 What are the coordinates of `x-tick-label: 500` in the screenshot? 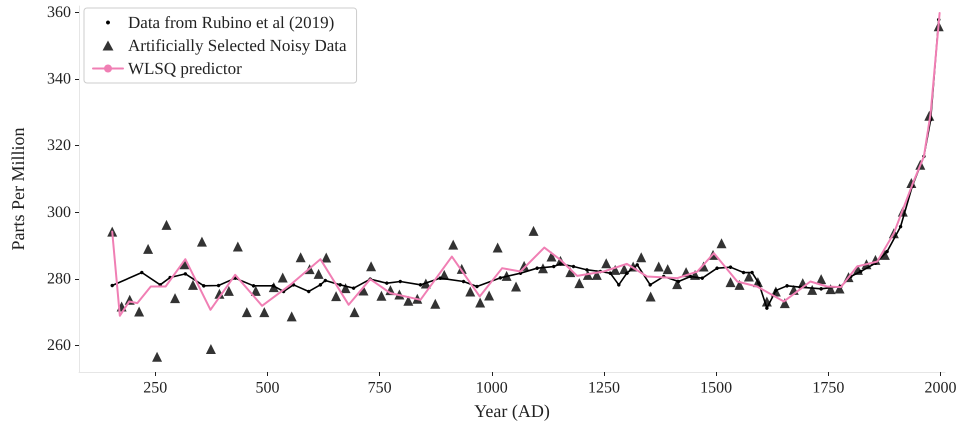 It's located at (267, 388).